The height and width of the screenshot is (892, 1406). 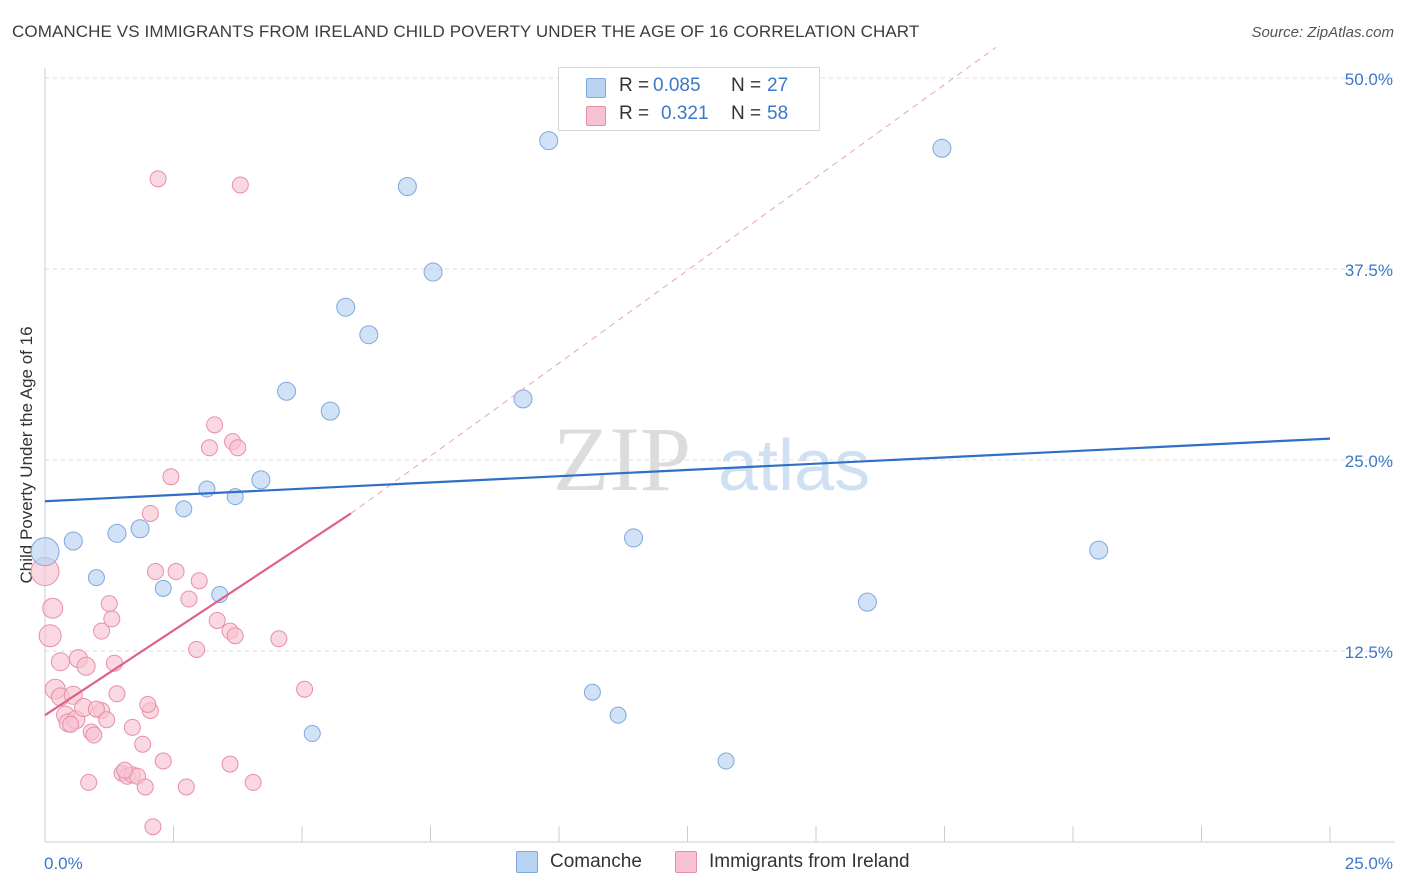 I want to click on ireland-r-value: 0.321, so click(x=685, y=113).